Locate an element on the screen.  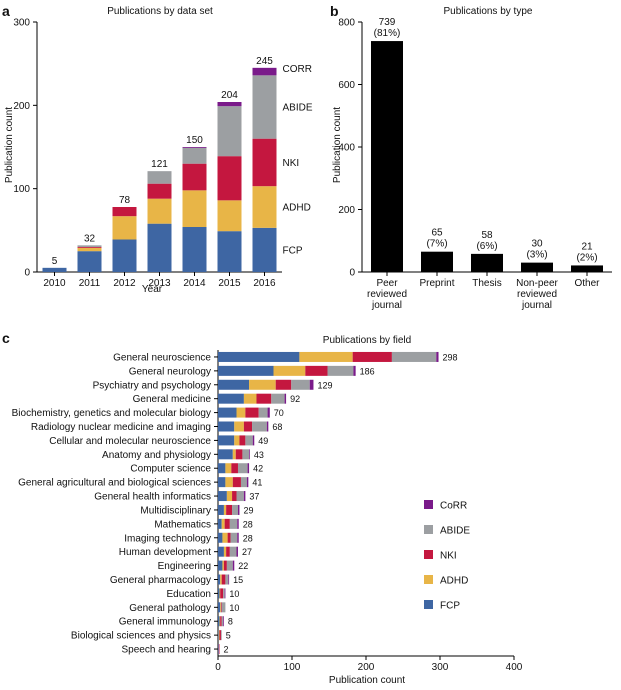
panel-a-bar-corr-2015 is located at coordinates (229, 104).